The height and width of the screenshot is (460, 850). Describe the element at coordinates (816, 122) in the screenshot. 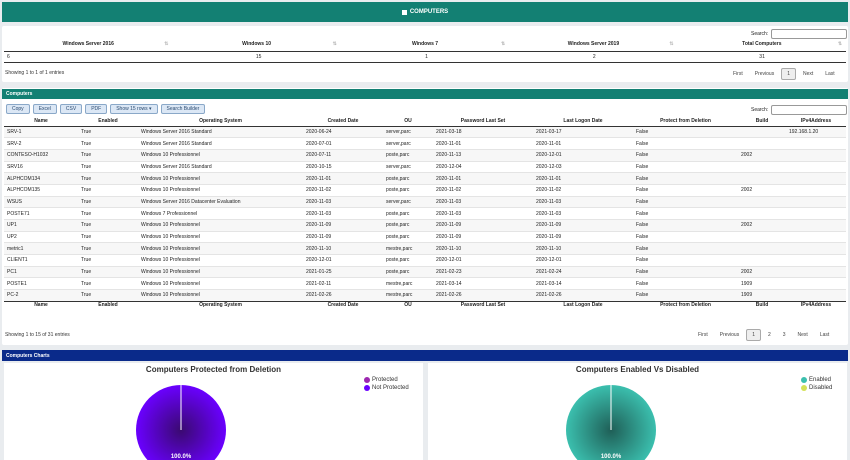

I see `column-header: IPv4Address` at that location.